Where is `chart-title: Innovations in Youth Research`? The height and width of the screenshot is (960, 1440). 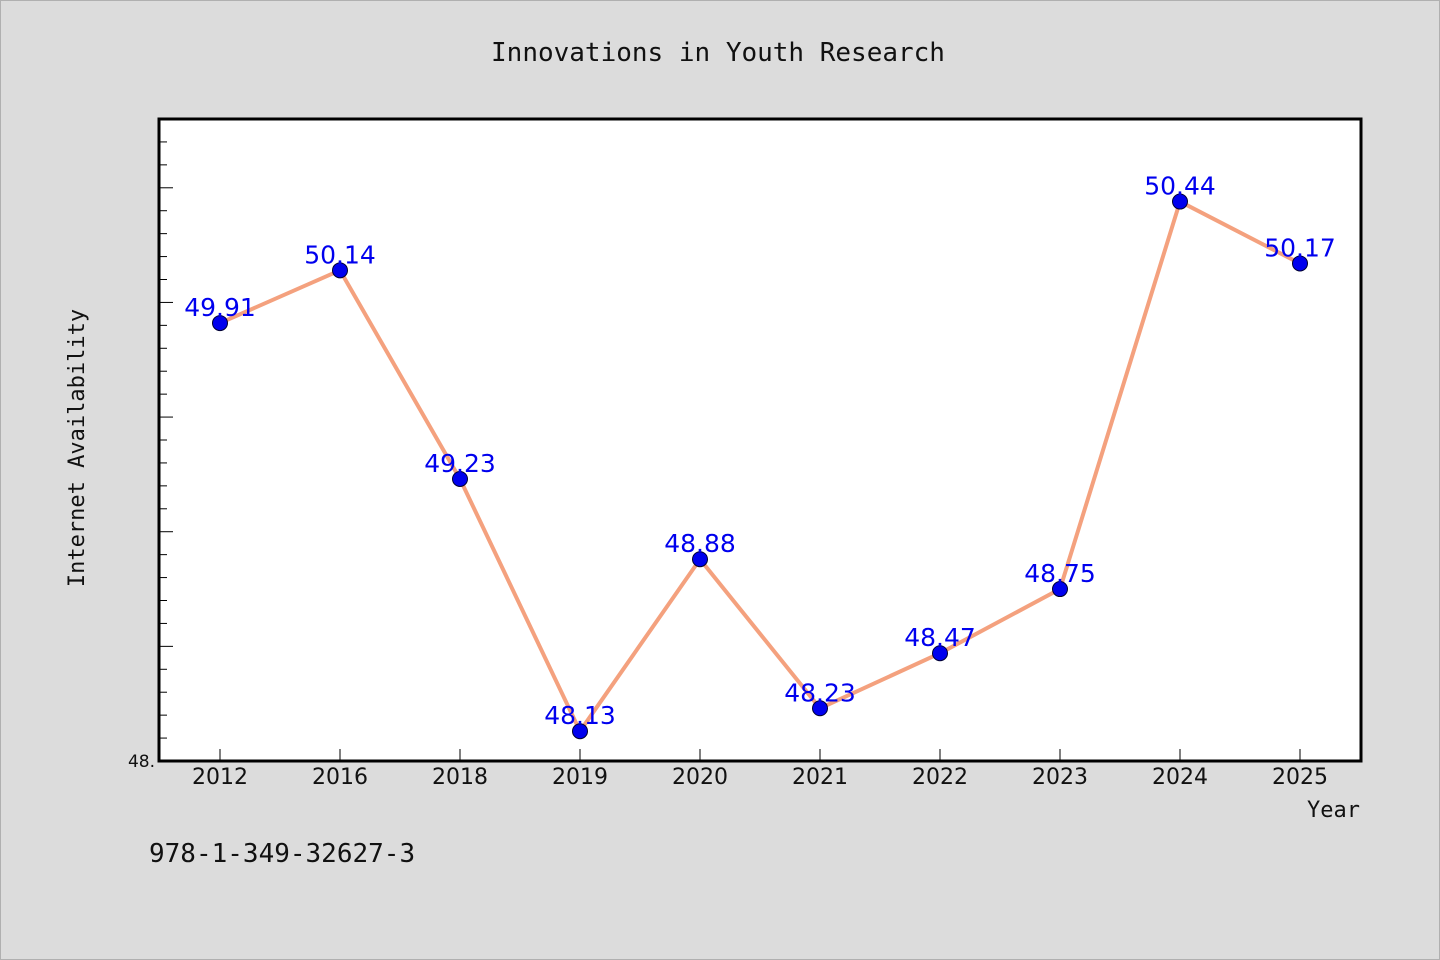
chart-title: Innovations in Youth Research is located at coordinates (718, 53).